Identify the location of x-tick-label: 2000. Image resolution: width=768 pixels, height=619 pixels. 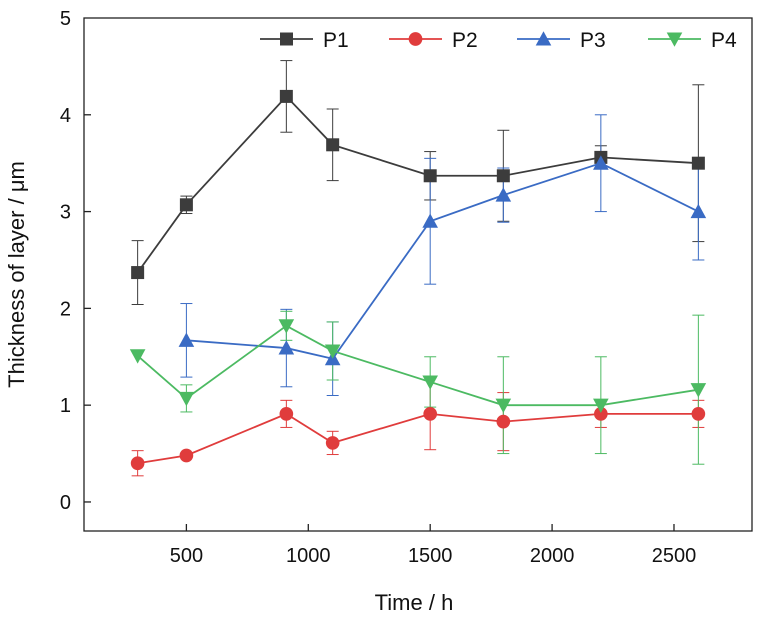
(552, 556).